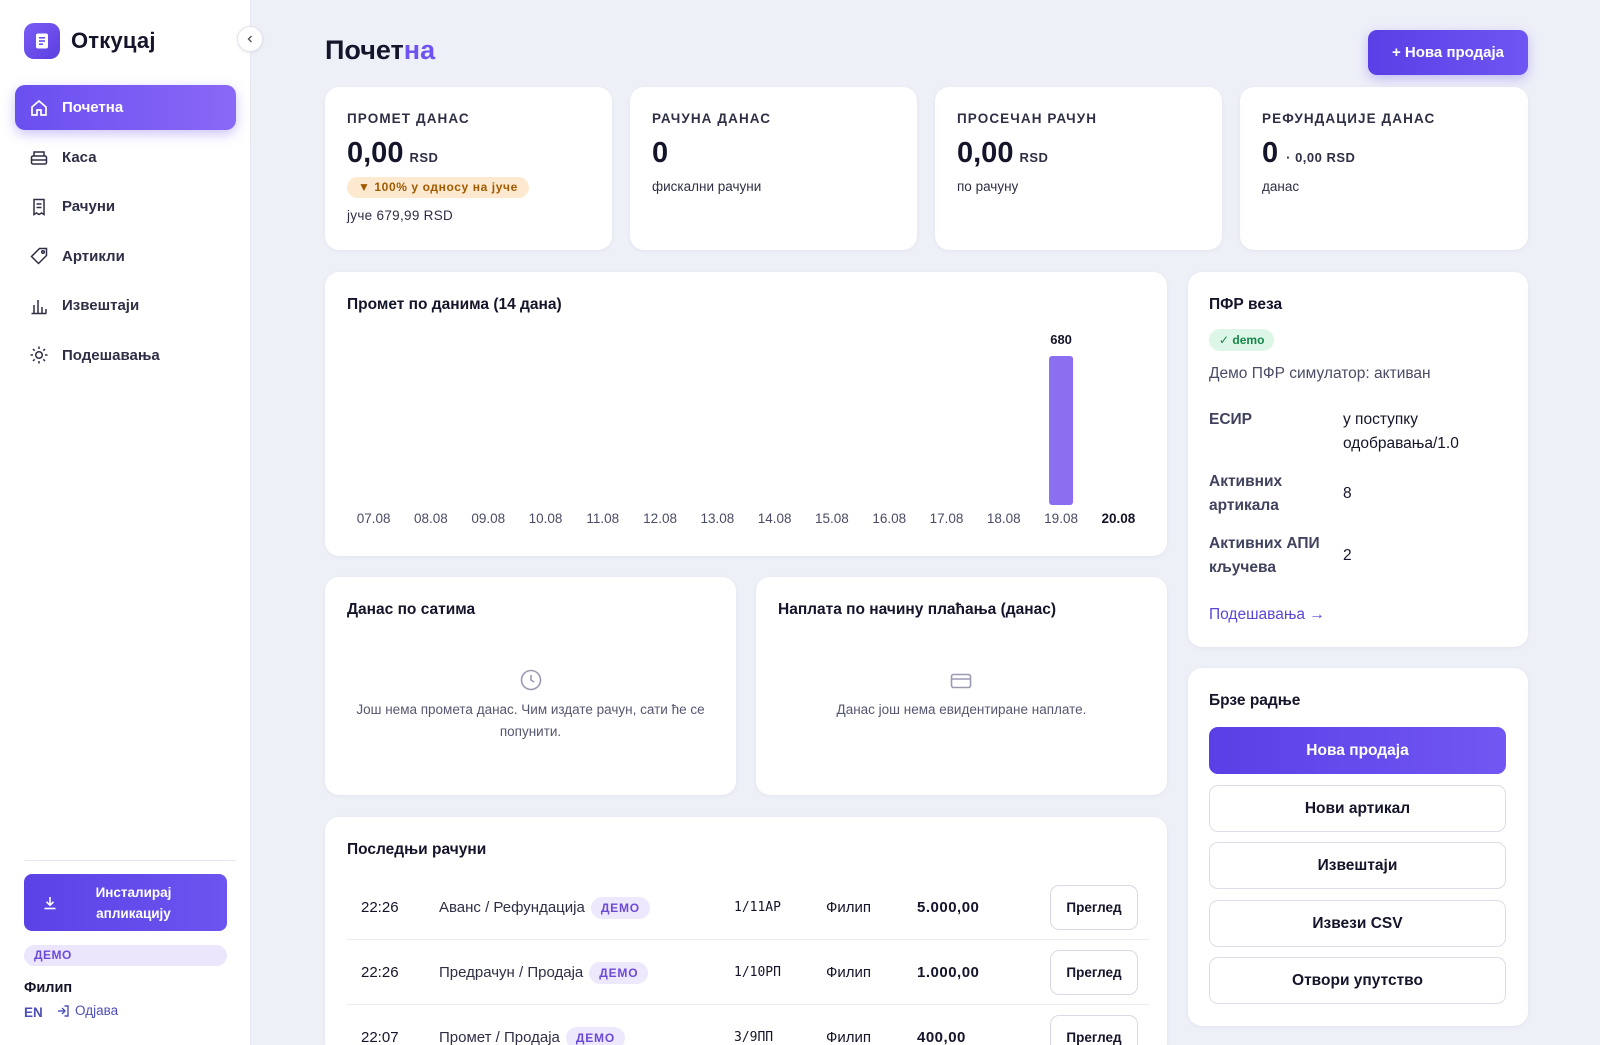  What do you see at coordinates (1357, 865) in the screenshot?
I see `quick-reports-button: Извештаји` at bounding box center [1357, 865].